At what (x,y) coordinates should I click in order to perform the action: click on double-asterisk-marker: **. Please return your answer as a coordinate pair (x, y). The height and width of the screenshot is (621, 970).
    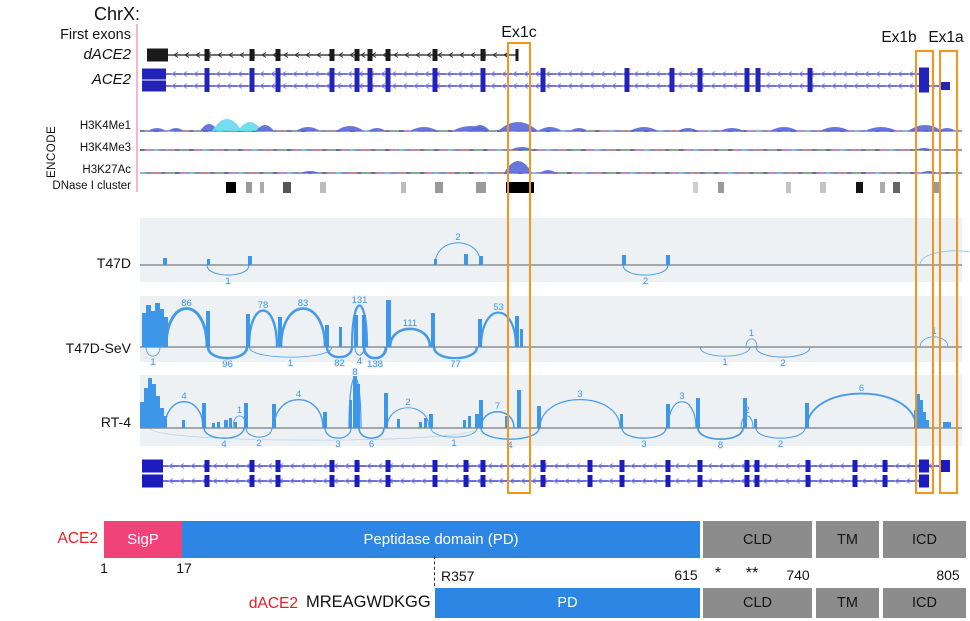
    Looking at the image, I should click on (752, 573).